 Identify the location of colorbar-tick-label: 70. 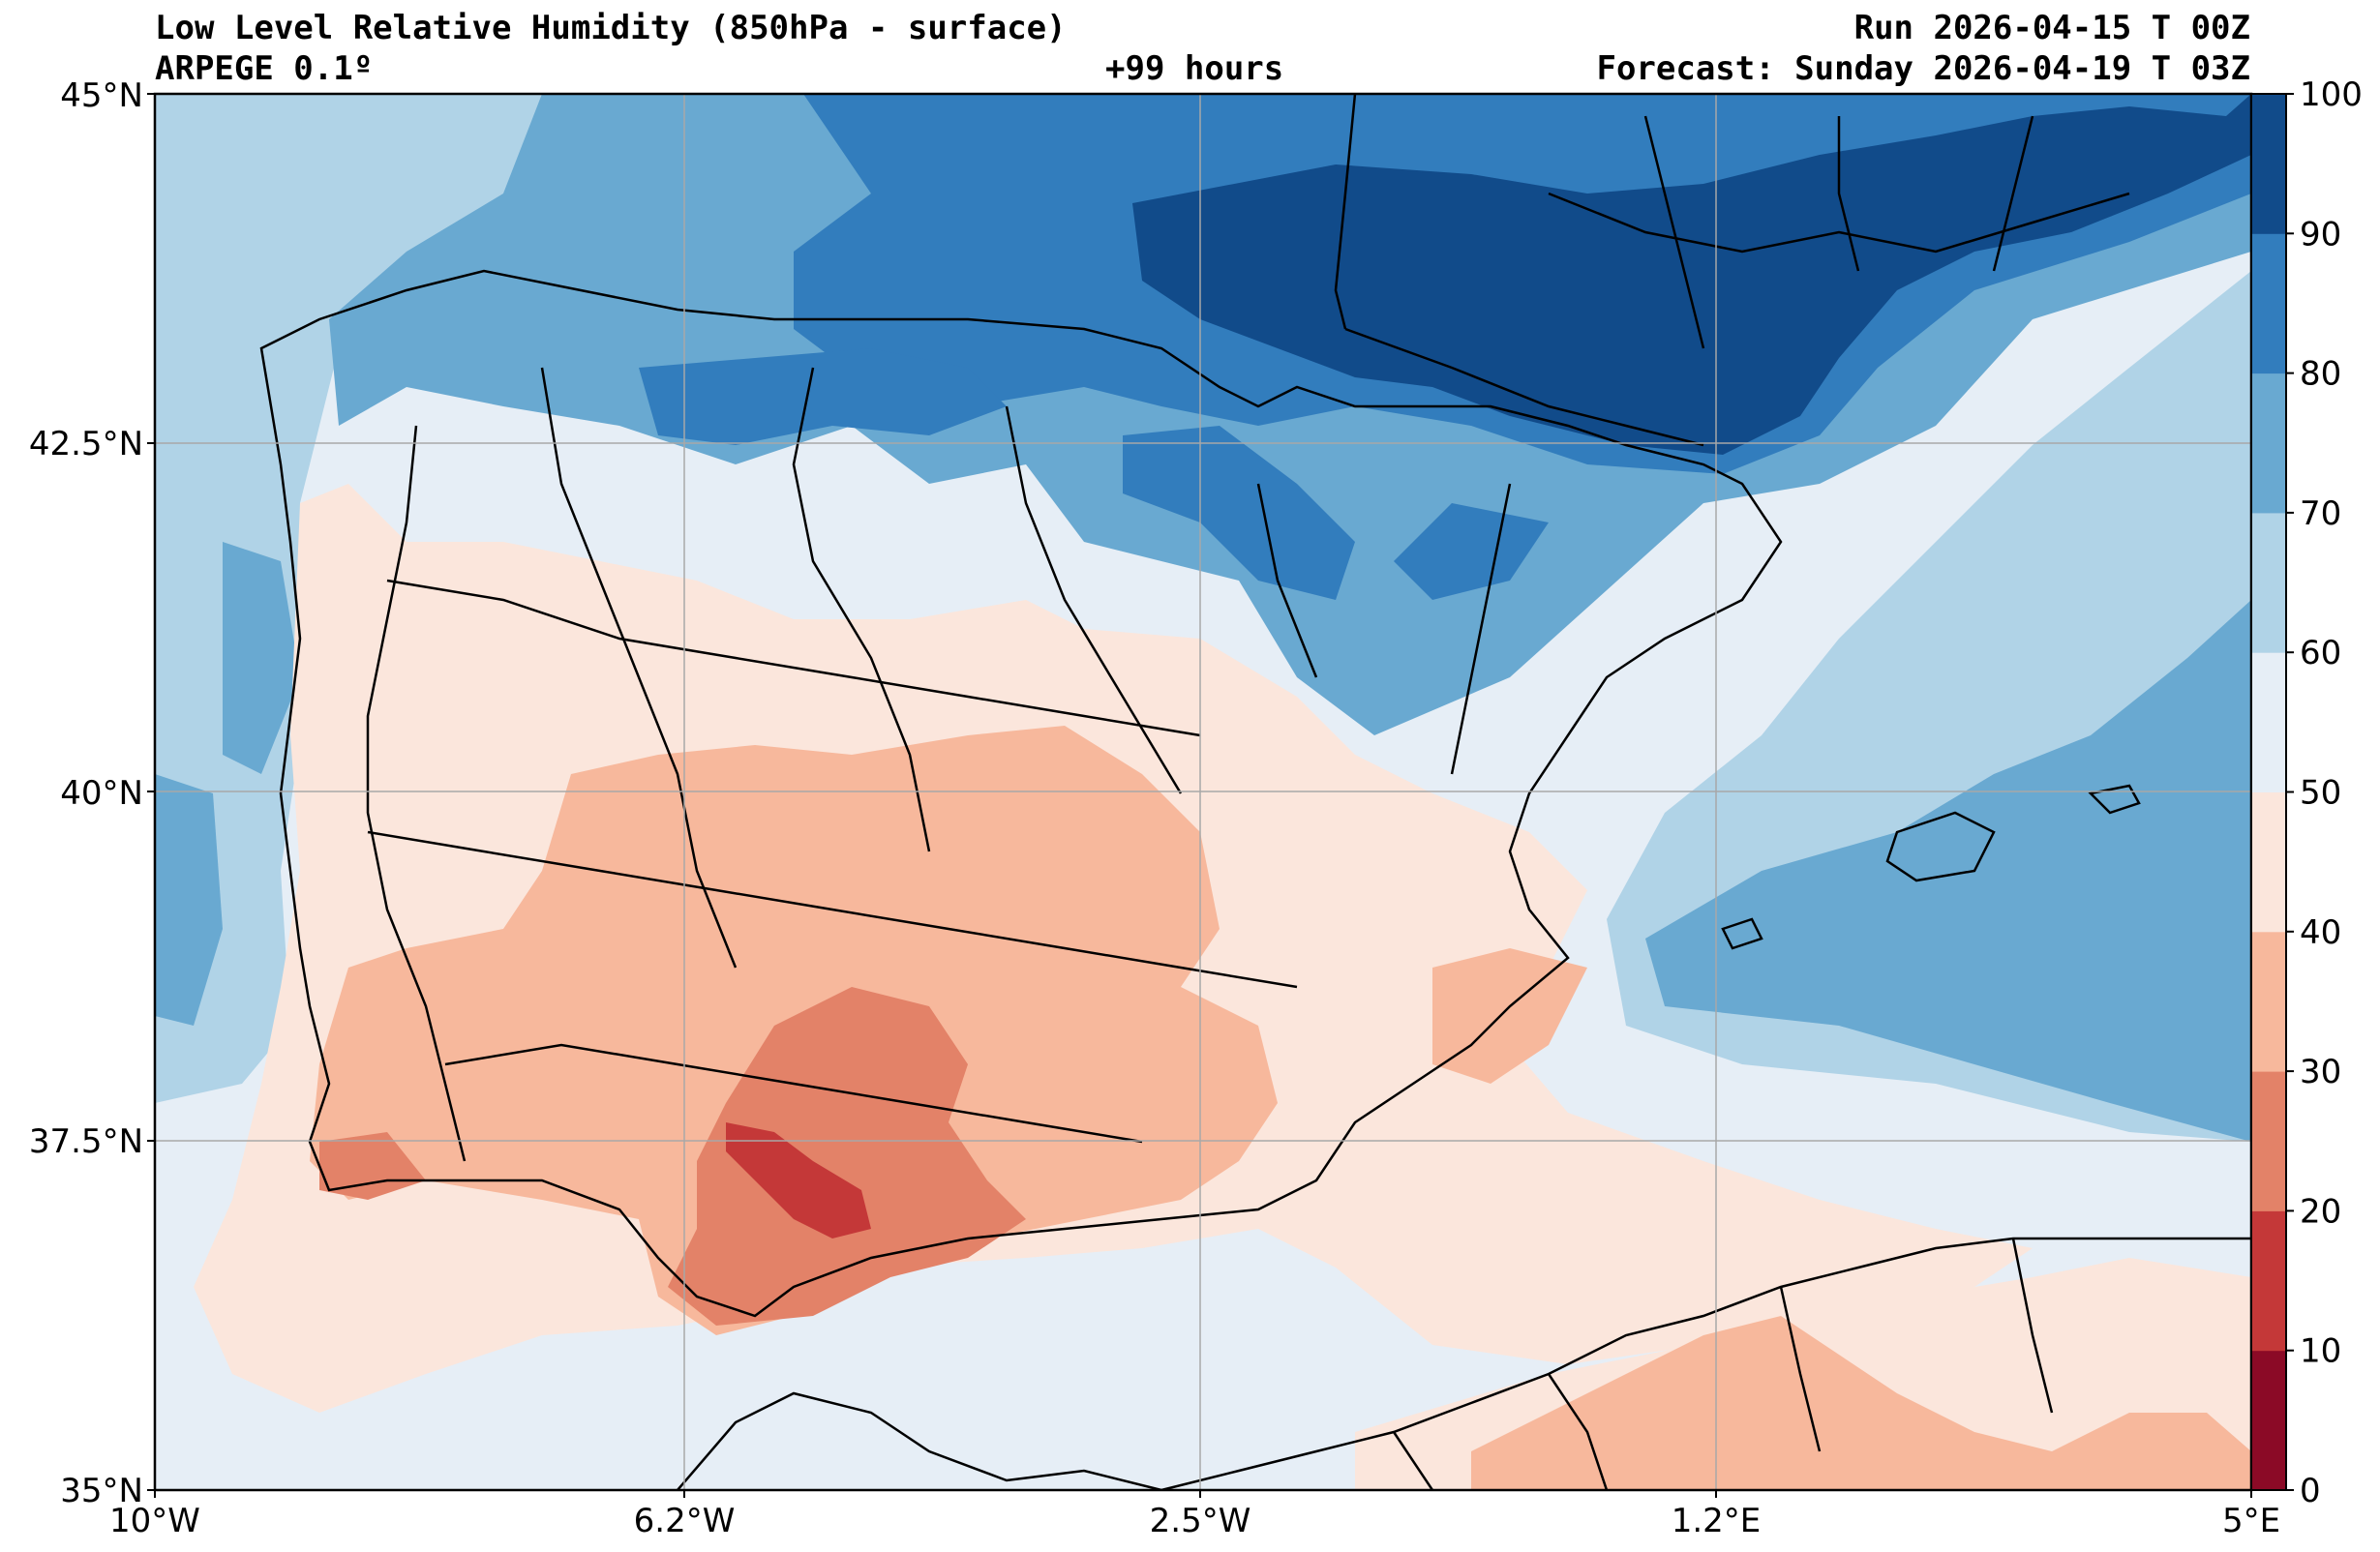
(2320, 513).